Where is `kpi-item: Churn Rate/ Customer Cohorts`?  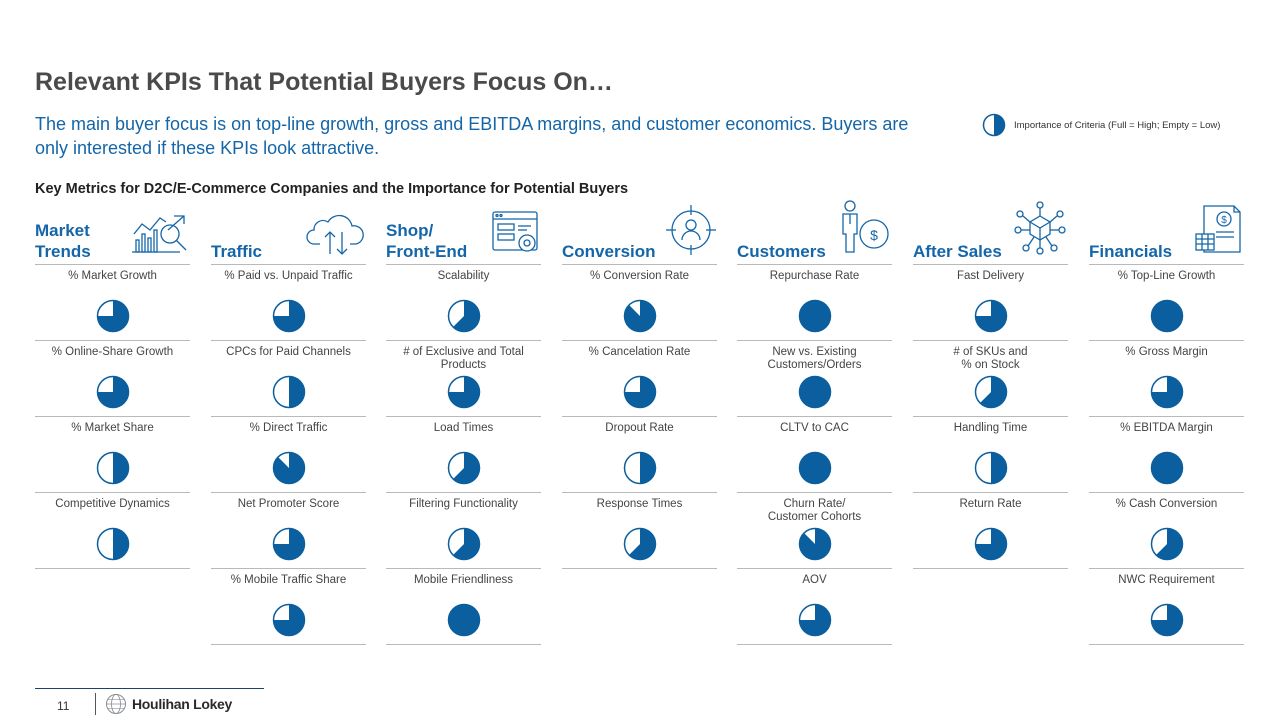
kpi-item: Churn Rate/ Customer Cohorts is located at coordinates (814, 531).